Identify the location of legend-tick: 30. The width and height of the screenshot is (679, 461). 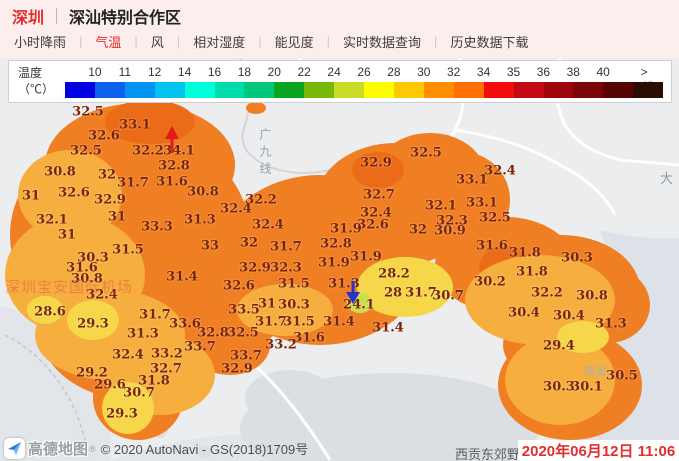
(424, 72).